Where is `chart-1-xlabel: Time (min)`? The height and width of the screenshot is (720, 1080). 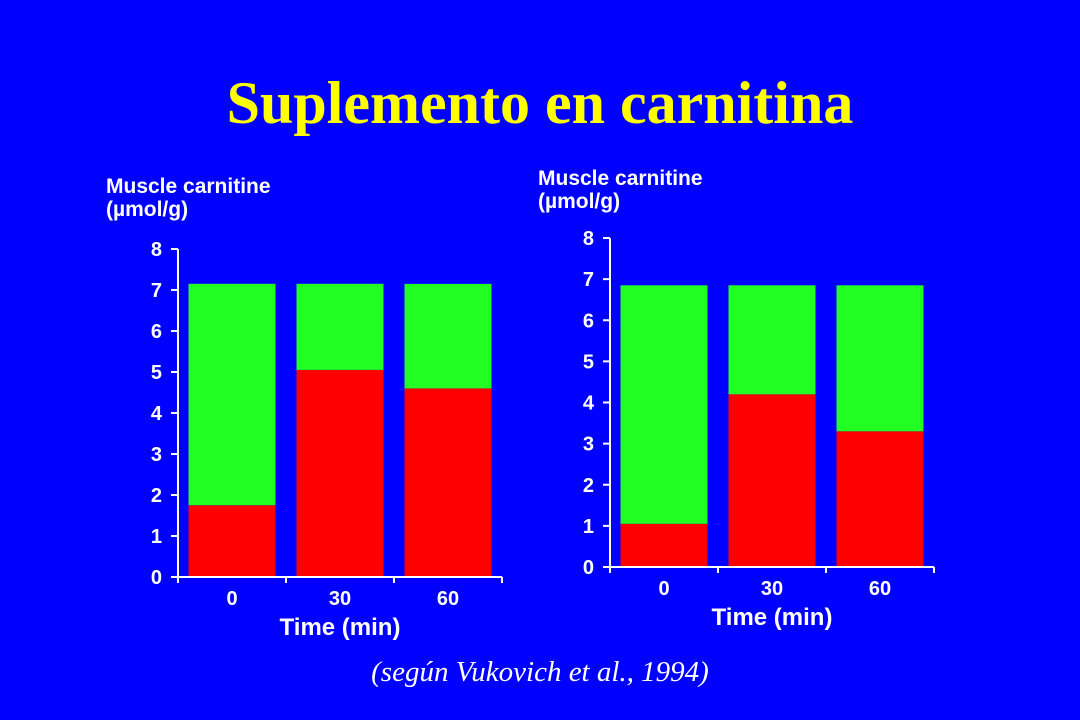 chart-1-xlabel: Time (min) is located at coordinates (340, 627).